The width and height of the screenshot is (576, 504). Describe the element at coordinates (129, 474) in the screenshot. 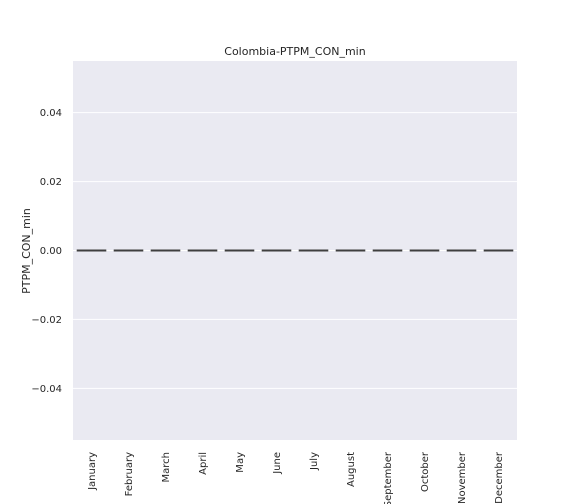

I see `x-tick-label: February` at that location.